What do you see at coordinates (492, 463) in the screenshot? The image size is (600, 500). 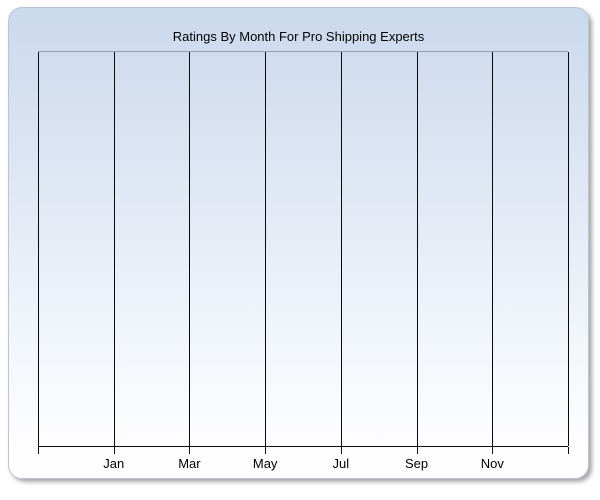 I see `x-axis-label: Nov` at bounding box center [492, 463].